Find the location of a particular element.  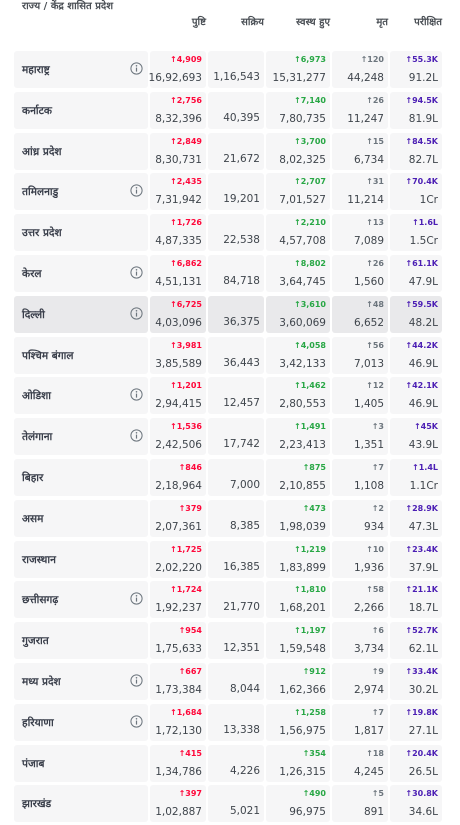

recovered-value: 2,10,855 is located at coordinates (302, 486).